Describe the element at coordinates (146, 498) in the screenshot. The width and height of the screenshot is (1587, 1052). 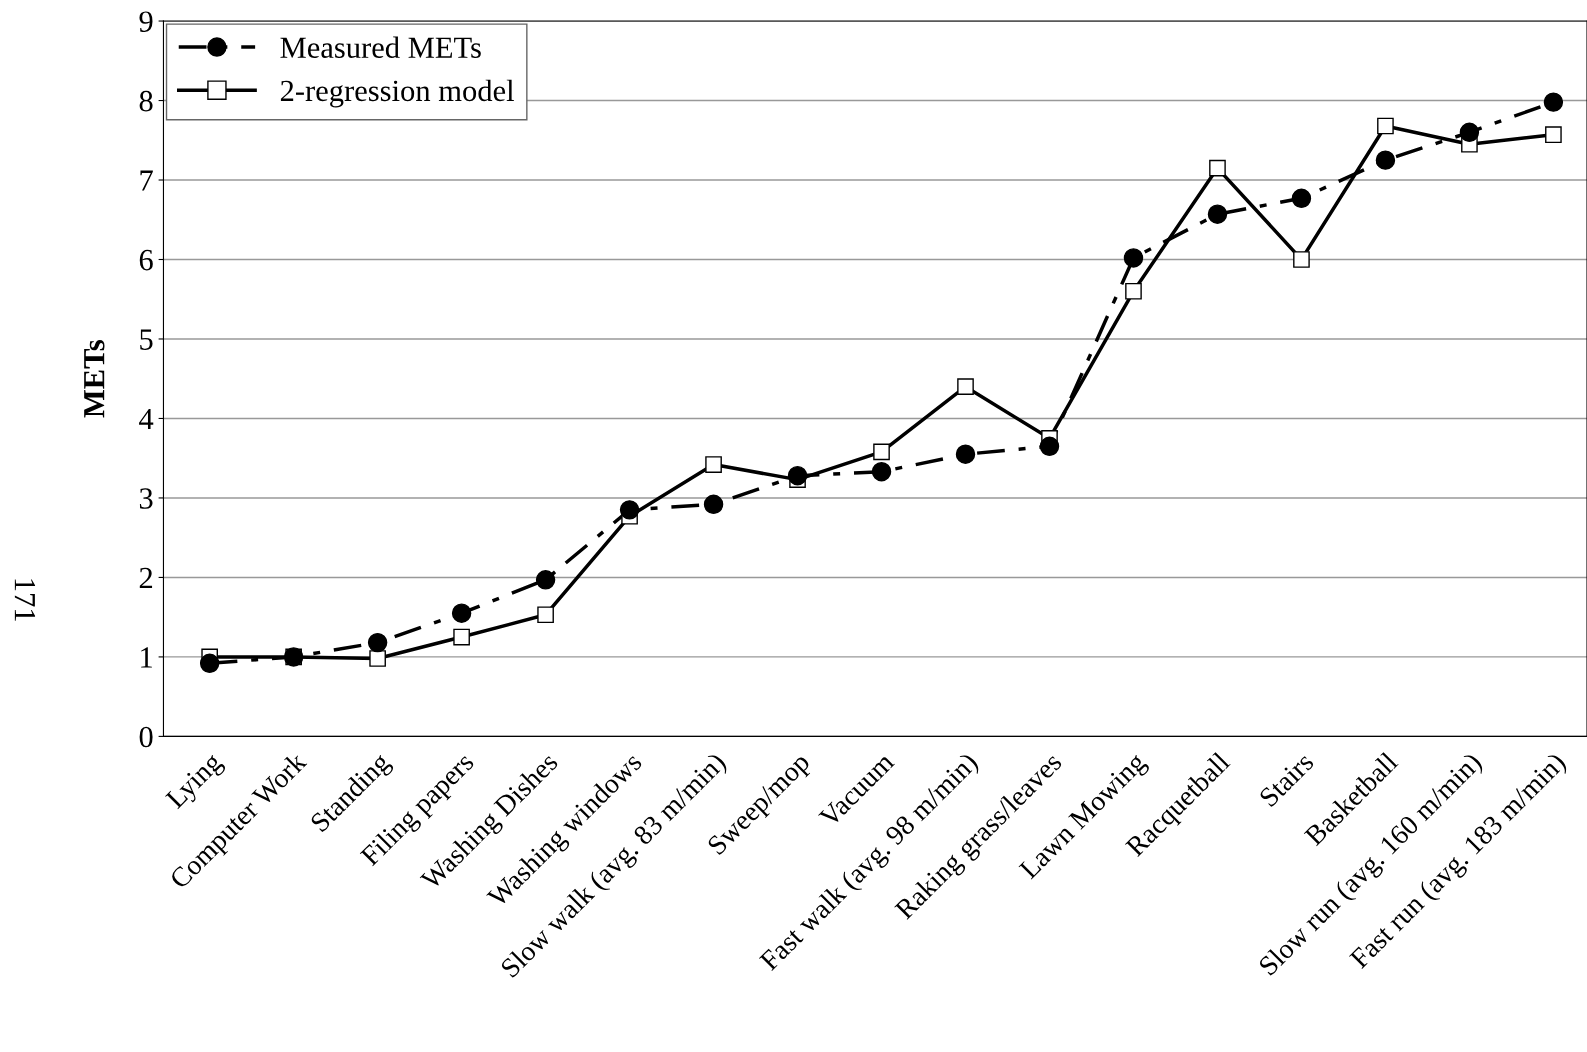
I see `y-tick-label: 3` at that location.